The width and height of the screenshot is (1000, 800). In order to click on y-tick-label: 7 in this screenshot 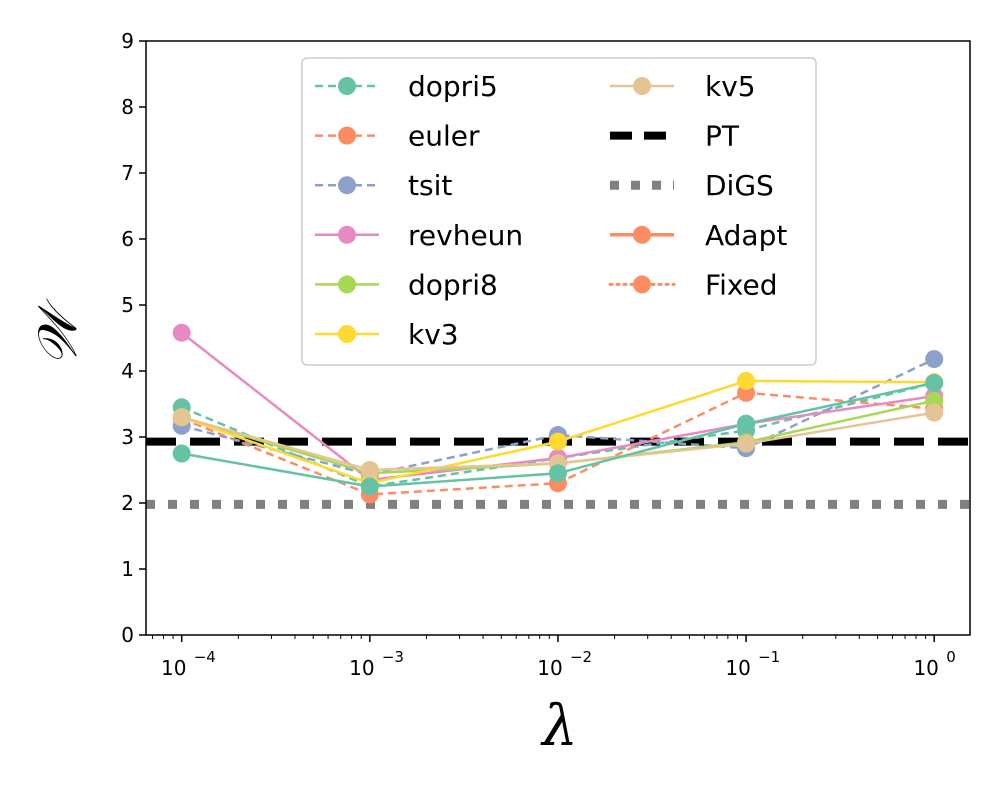, I will do `click(127, 173)`.